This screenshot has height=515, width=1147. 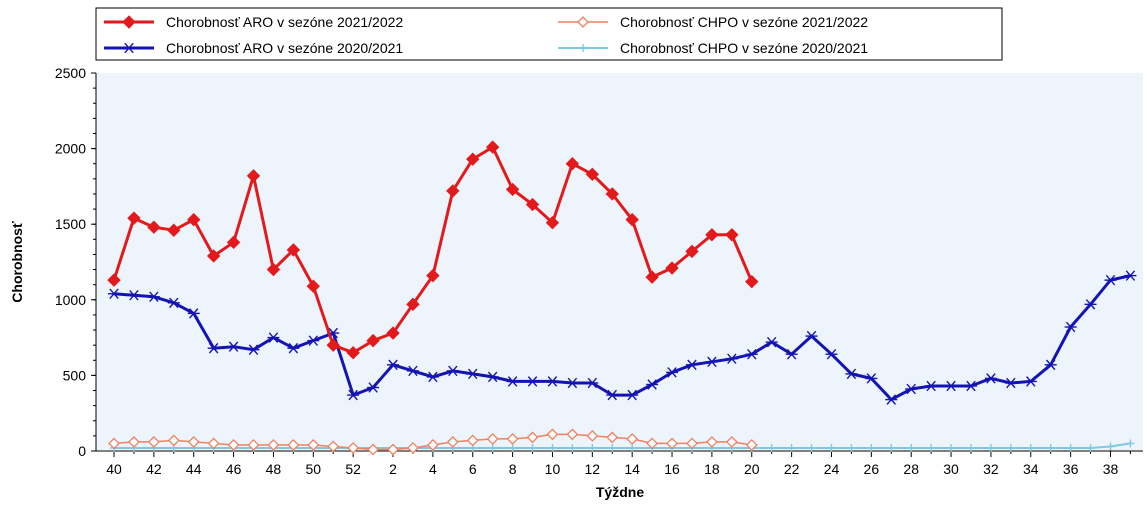 I want to click on x-tick-label: 10, so click(x=553, y=469).